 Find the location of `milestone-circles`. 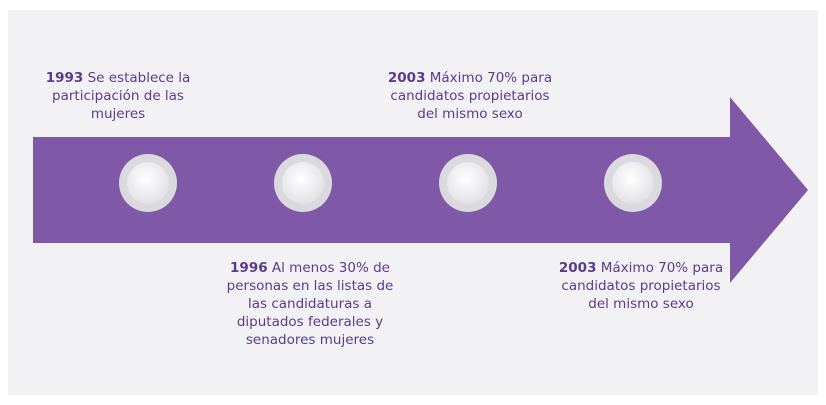

milestone-circles is located at coordinates (390, 183).